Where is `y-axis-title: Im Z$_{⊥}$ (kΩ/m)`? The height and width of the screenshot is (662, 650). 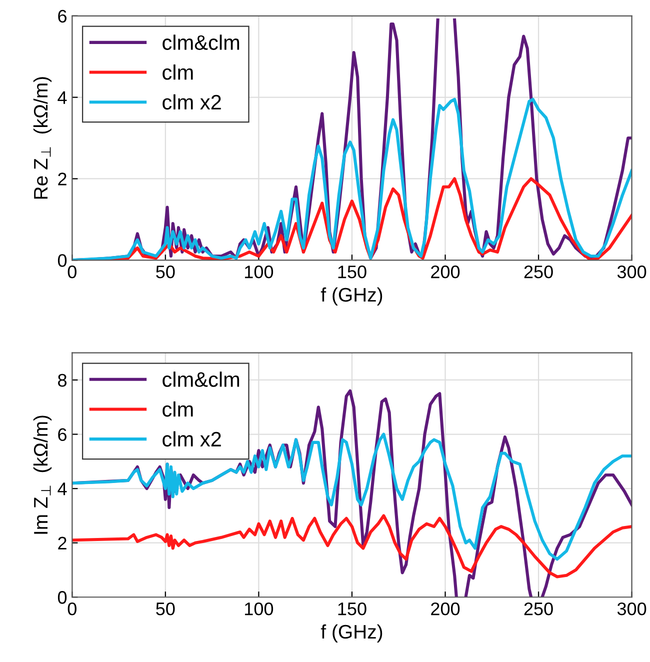 y-axis-title: Im Z$_{⊥}$ (kΩ/m) is located at coordinates (42, 475).